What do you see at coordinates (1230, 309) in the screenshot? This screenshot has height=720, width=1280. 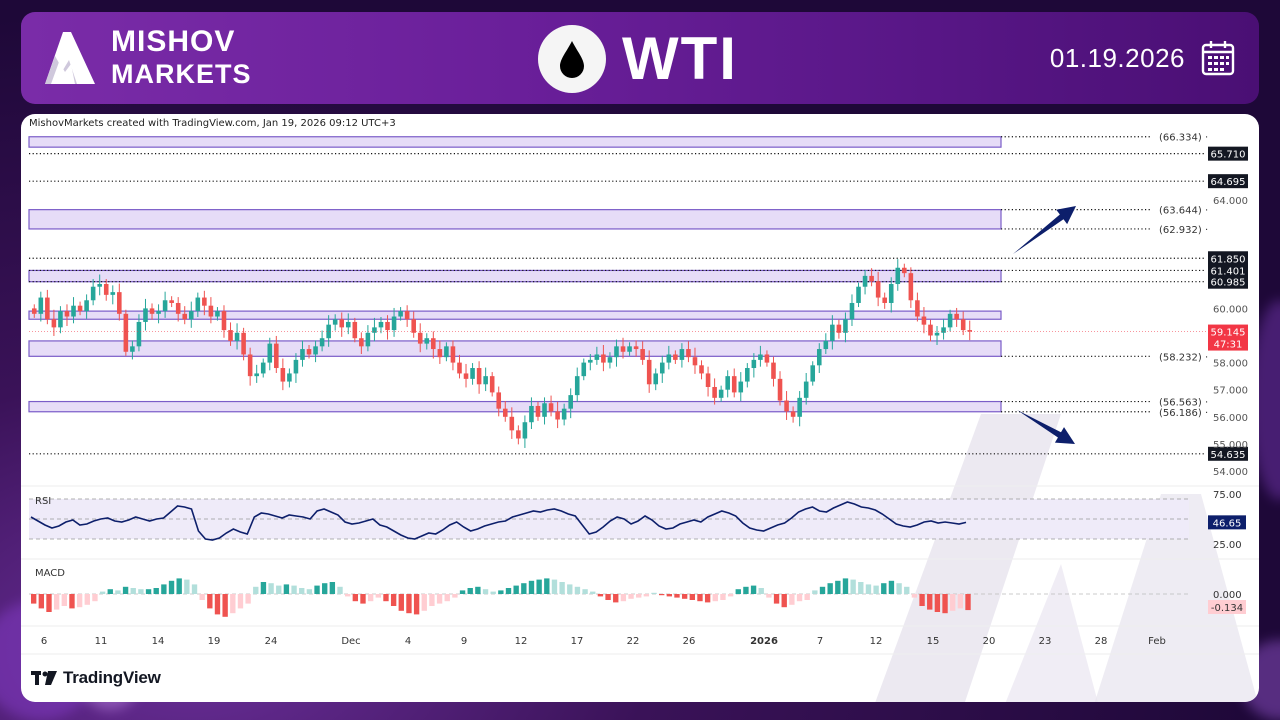 I see `price-axis-tick: 60.000` at bounding box center [1230, 309].